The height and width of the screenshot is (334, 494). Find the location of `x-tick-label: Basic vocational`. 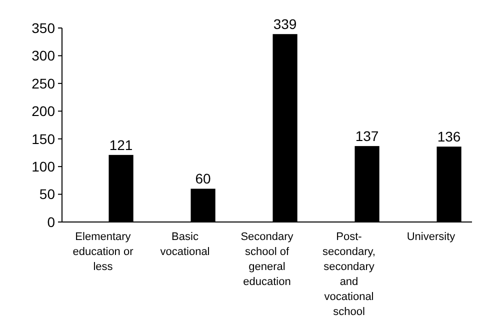

x-tick-label: Basic vocational is located at coordinates (185, 244).